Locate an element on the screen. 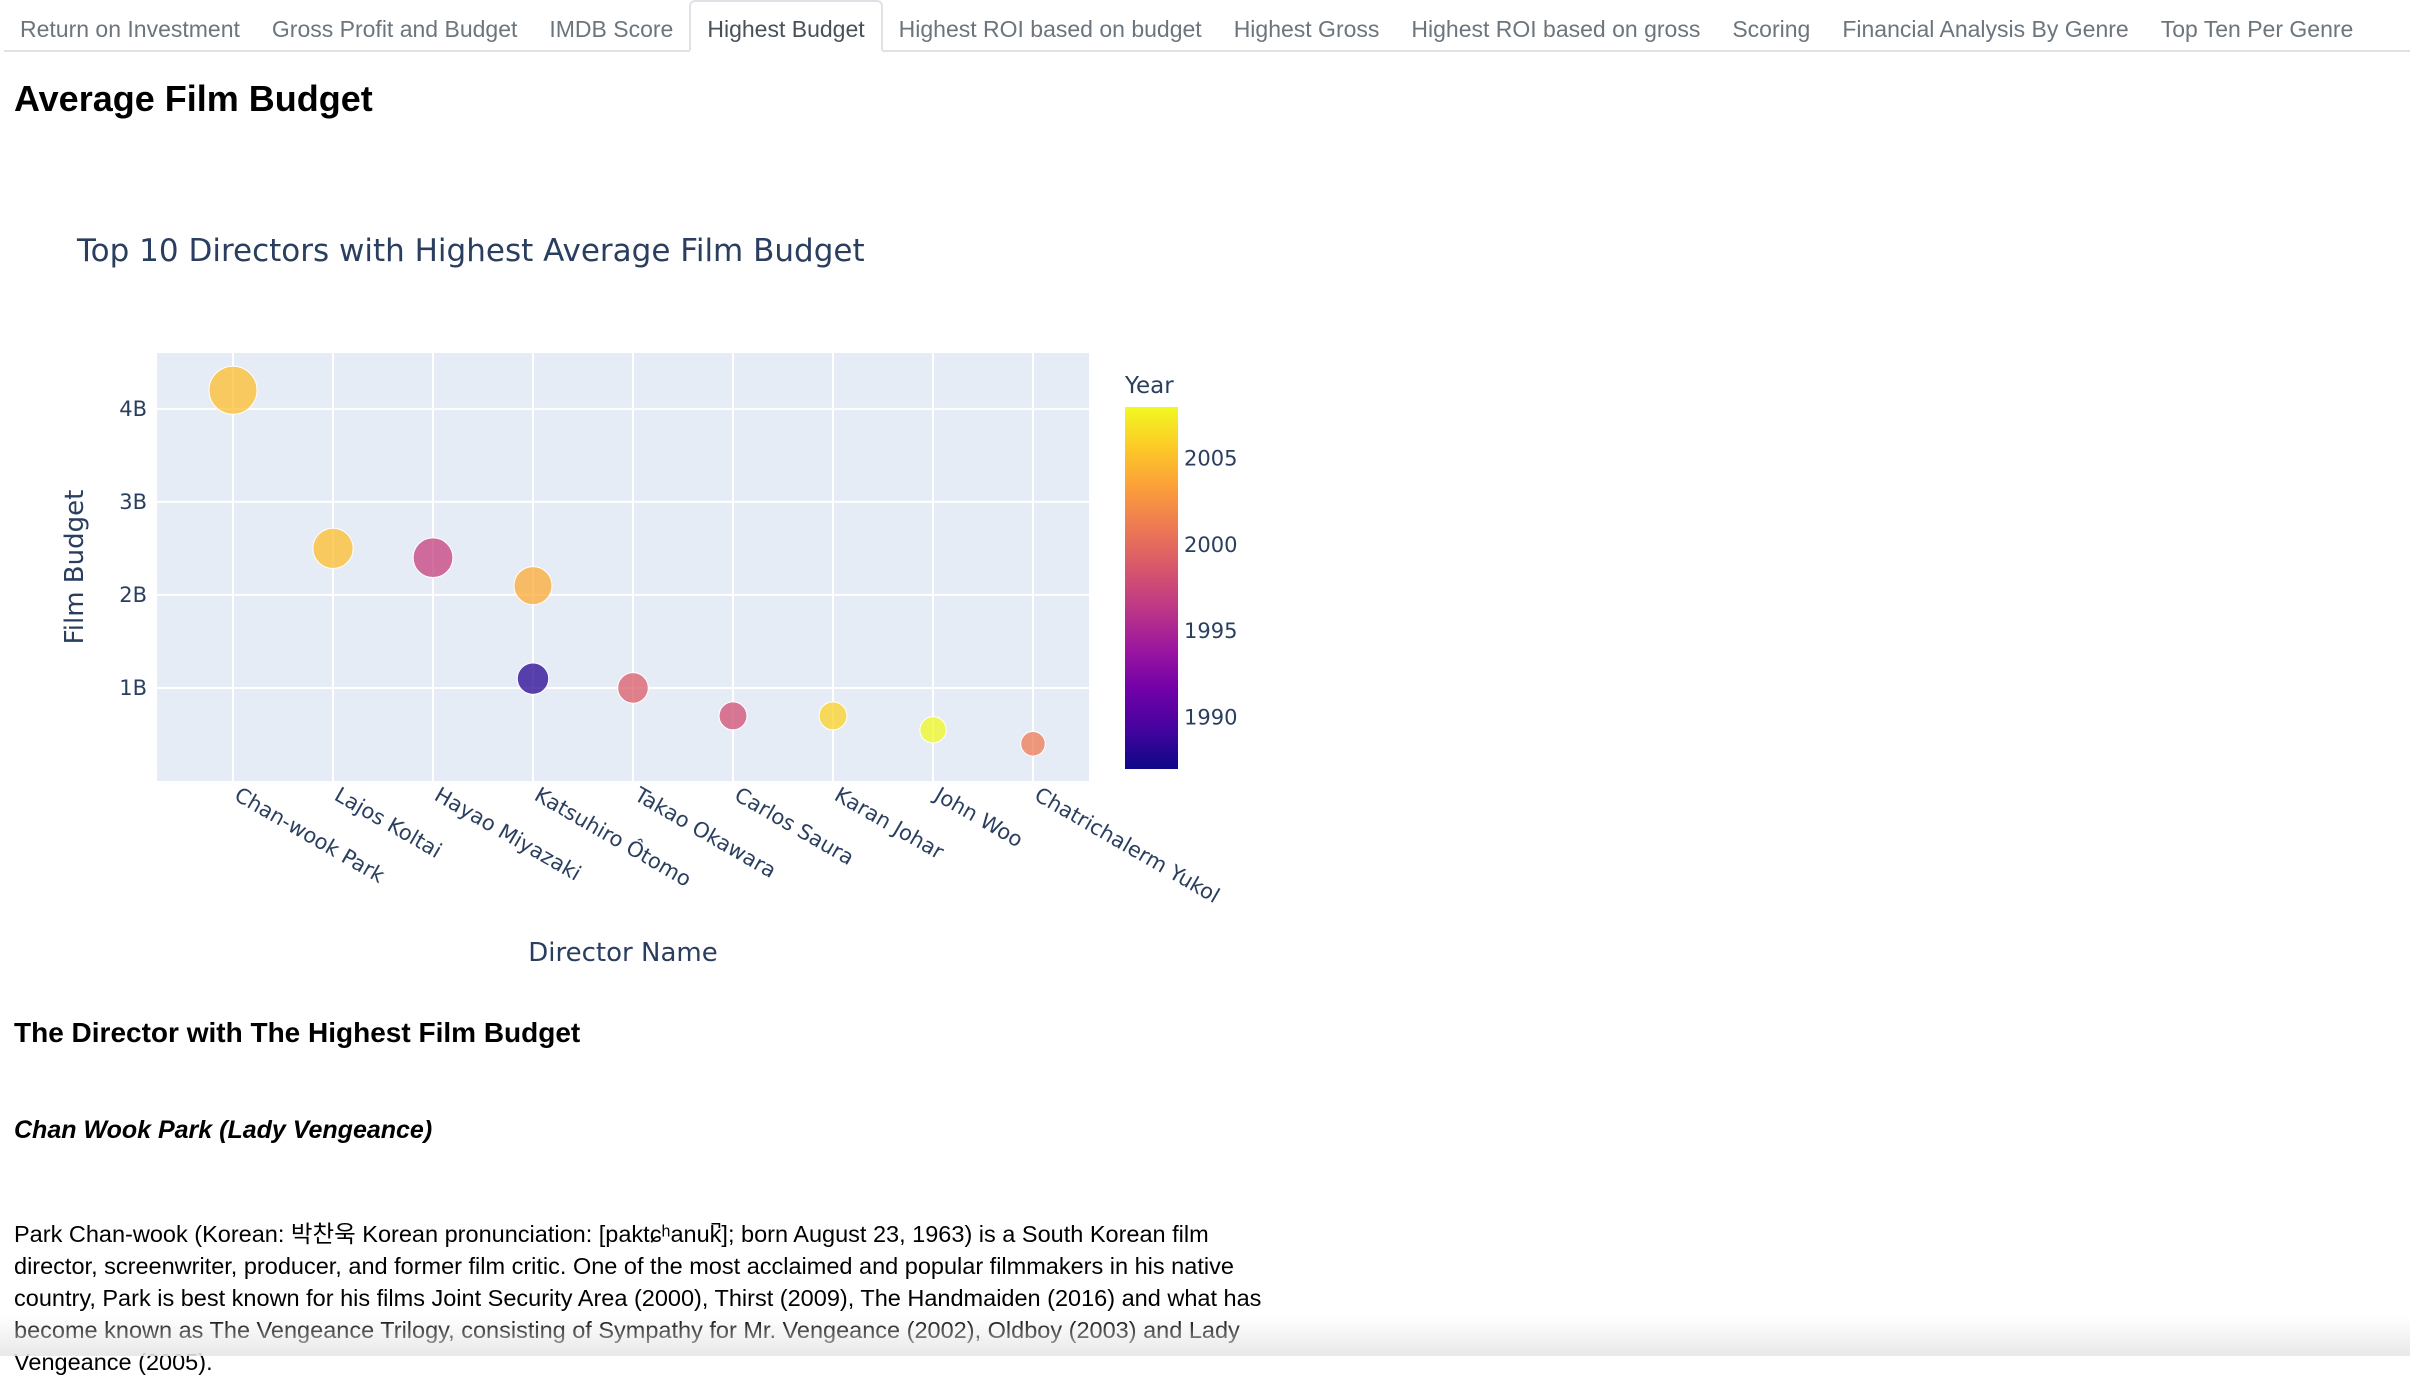  tab-gross-profit-and-budget: Gross Profit and Budget is located at coordinates (394, 26).